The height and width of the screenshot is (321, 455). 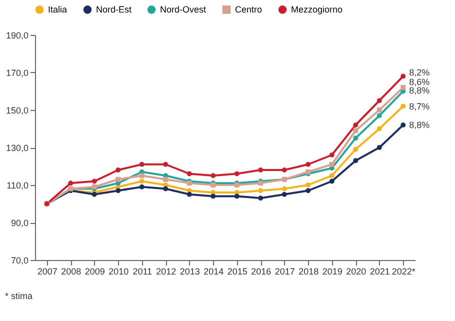 I want to click on y-tick-label: 110,0, so click(x=17, y=185).